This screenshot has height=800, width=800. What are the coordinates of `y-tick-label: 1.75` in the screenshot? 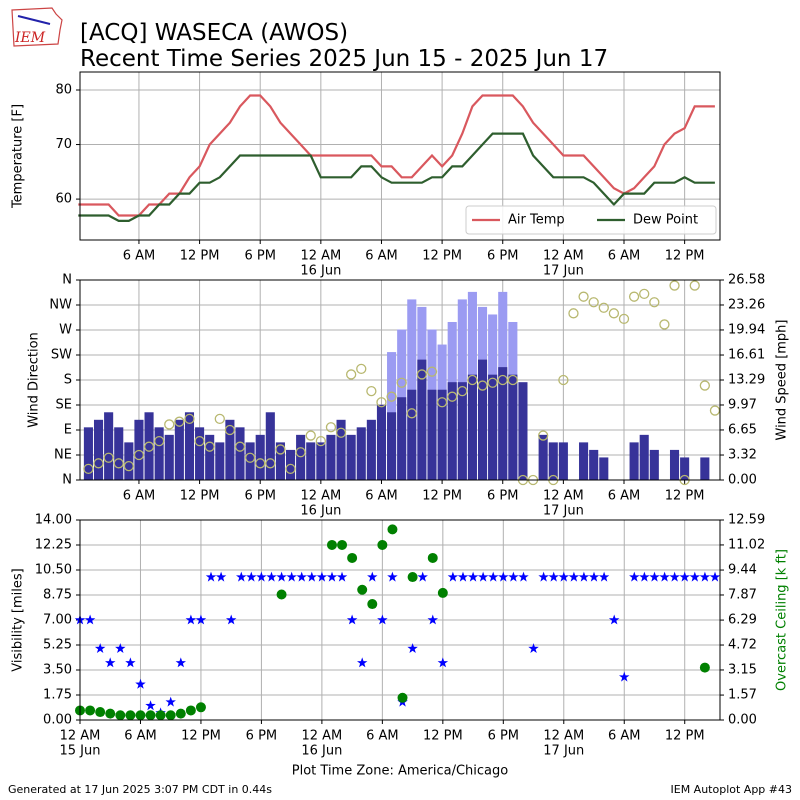 It's located at (57, 695).